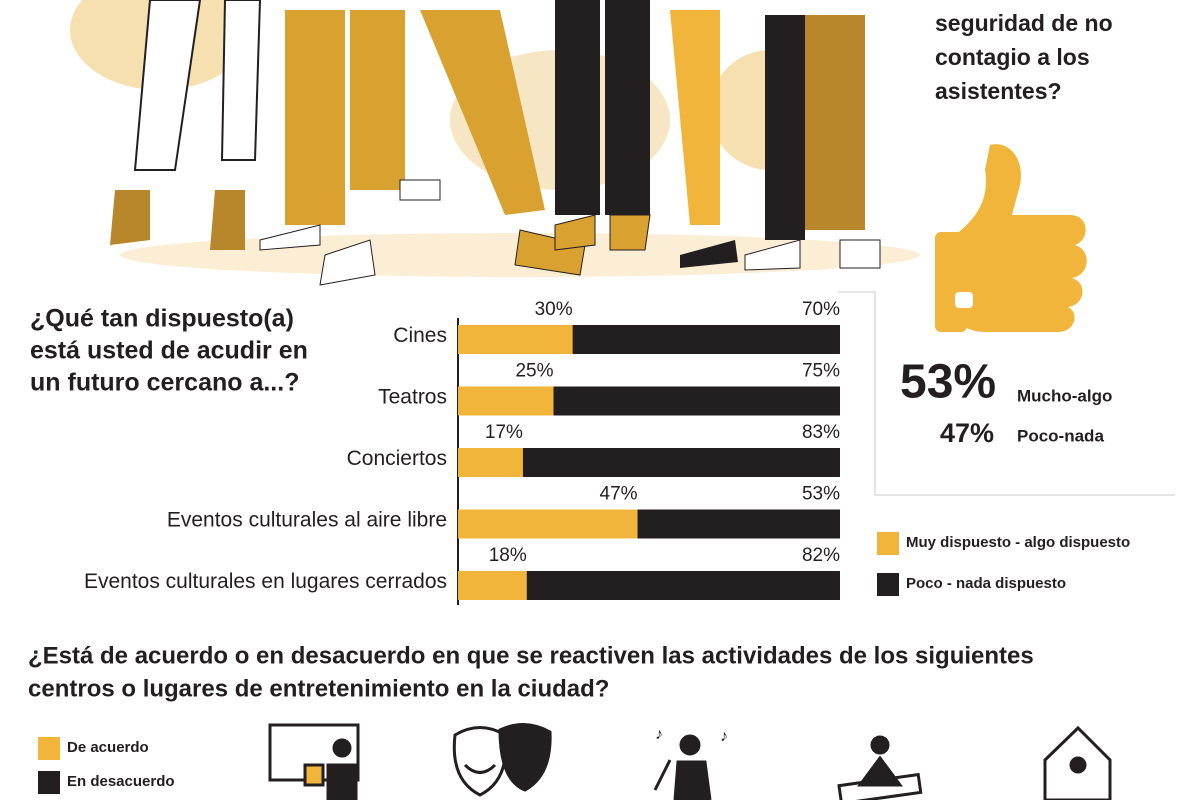  Describe the element at coordinates (169, 351) in the screenshot. I see `chart-title: está usted de acudir en` at that location.